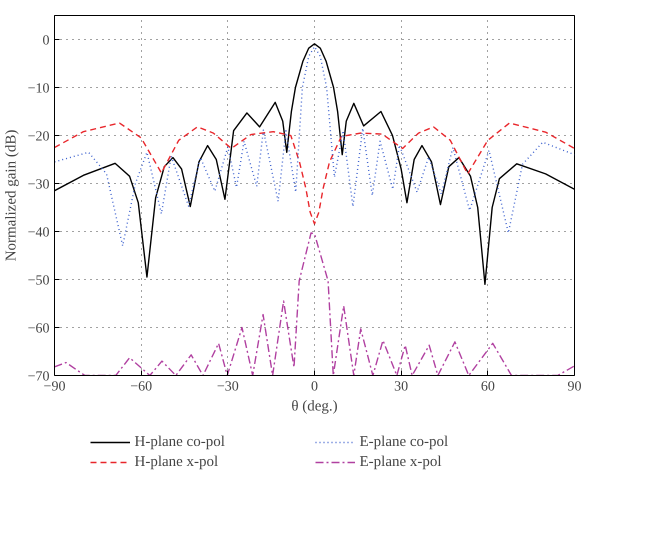 Image resolution: width=650 pixels, height=539 pixels. What do you see at coordinates (39, 185) in the screenshot?
I see `y-tick-label: −30` at bounding box center [39, 185].